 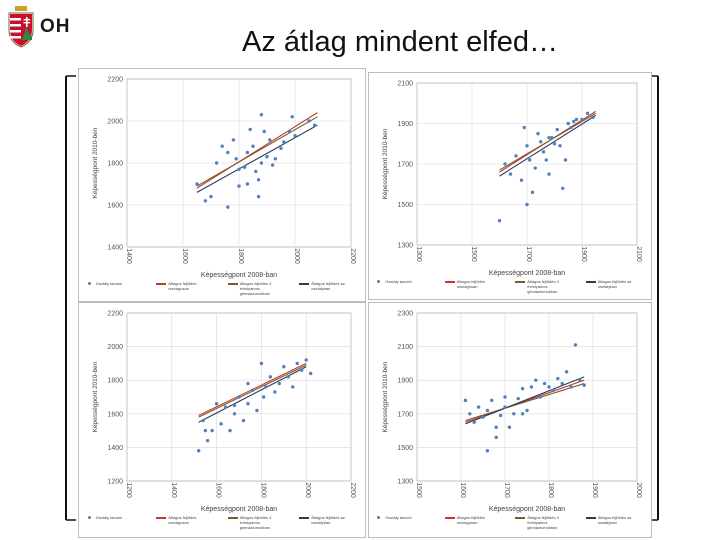 I want to click on y-tick-label: 1400, so click(x=115, y=248).